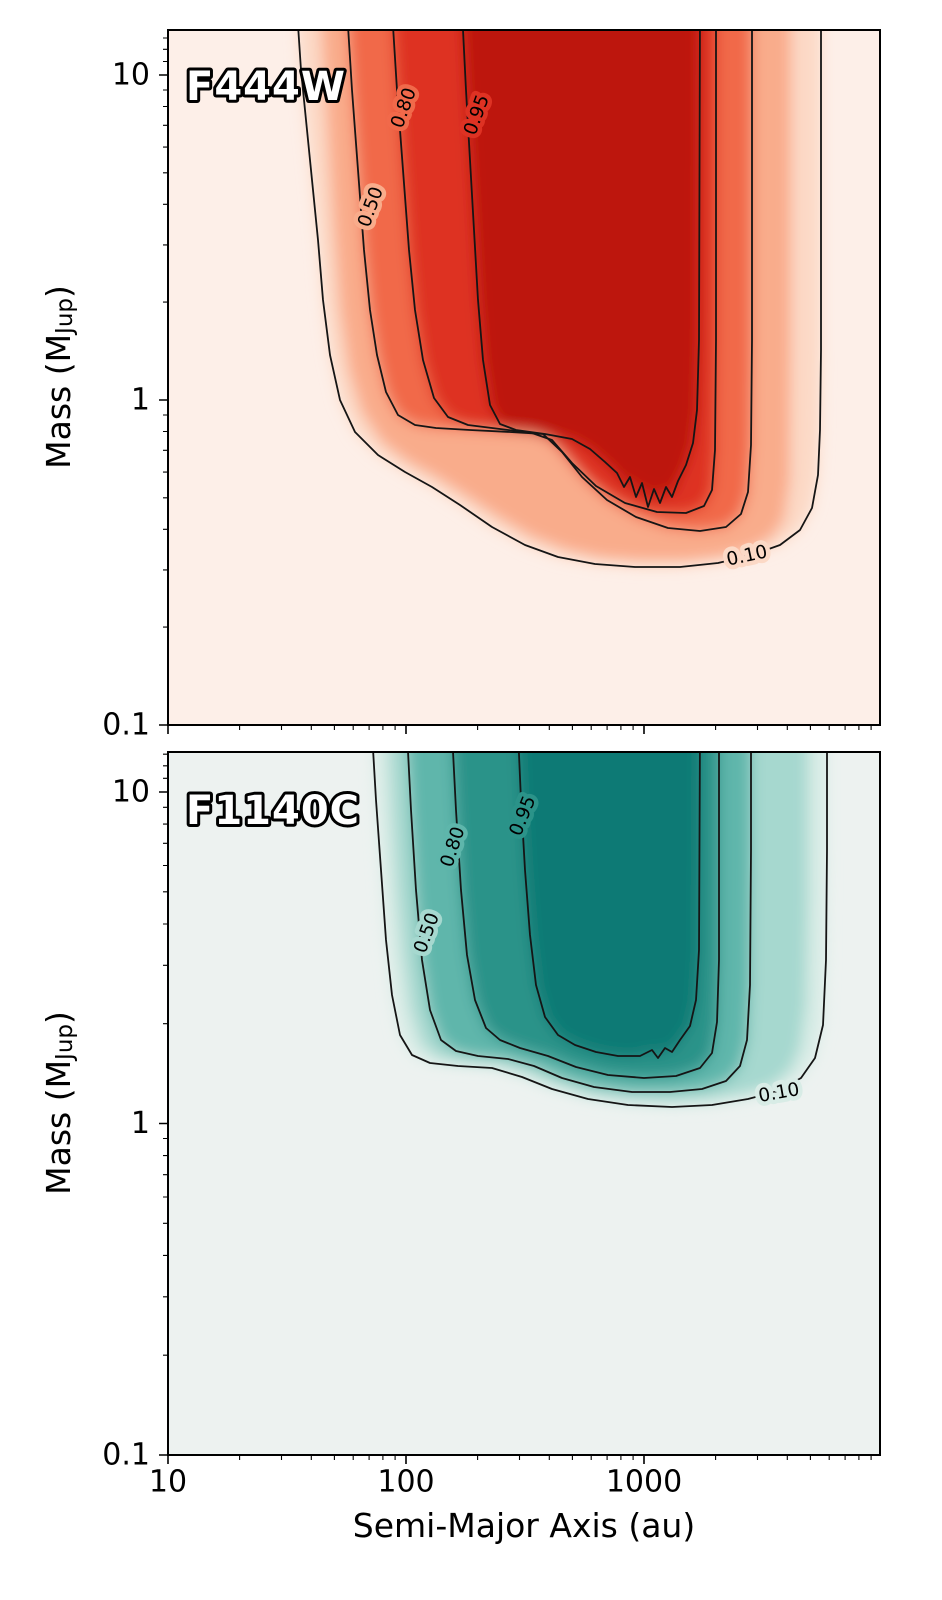  I want to click on x-tick-1000: 1000, so click(644, 1482).